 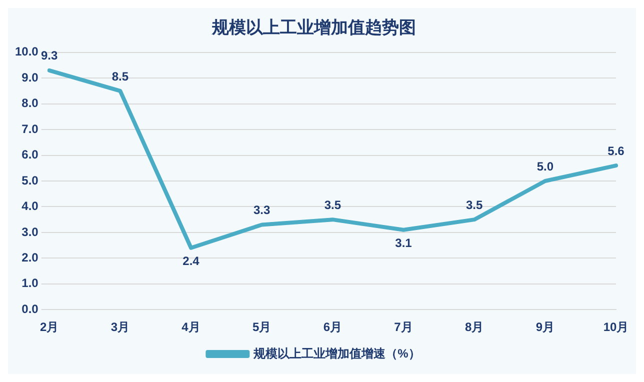 I want to click on data-label: 9.3, so click(x=49, y=55).